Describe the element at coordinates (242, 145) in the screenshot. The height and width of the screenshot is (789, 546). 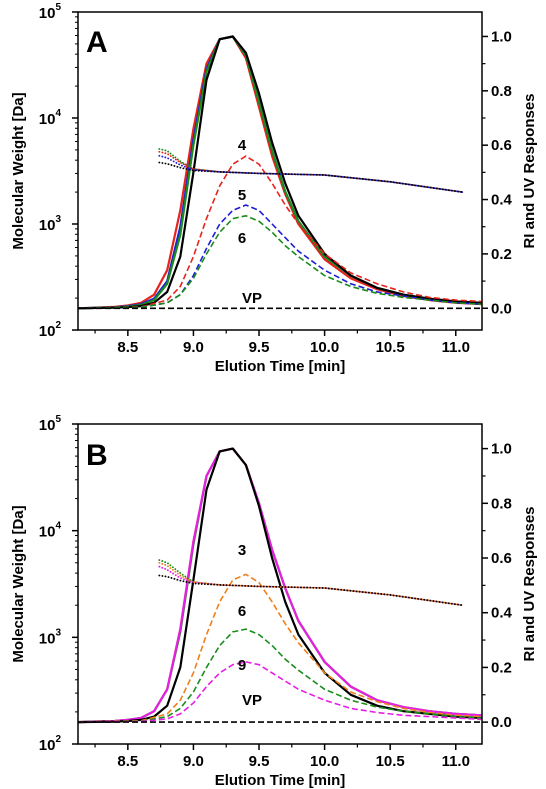
I see `curve-label-4: 4` at that location.